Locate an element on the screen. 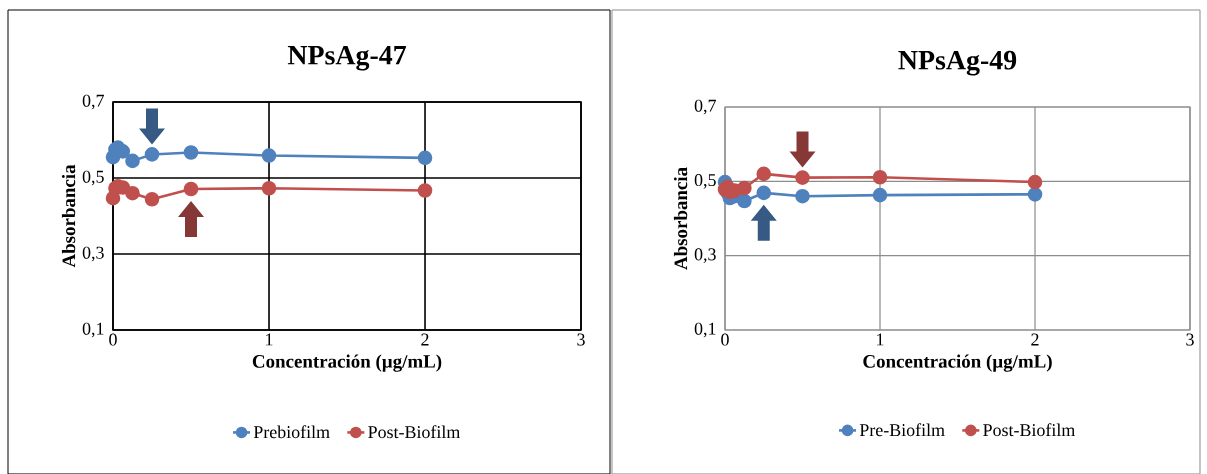  chart-title: NPsAg-47 is located at coordinates (346, 58).